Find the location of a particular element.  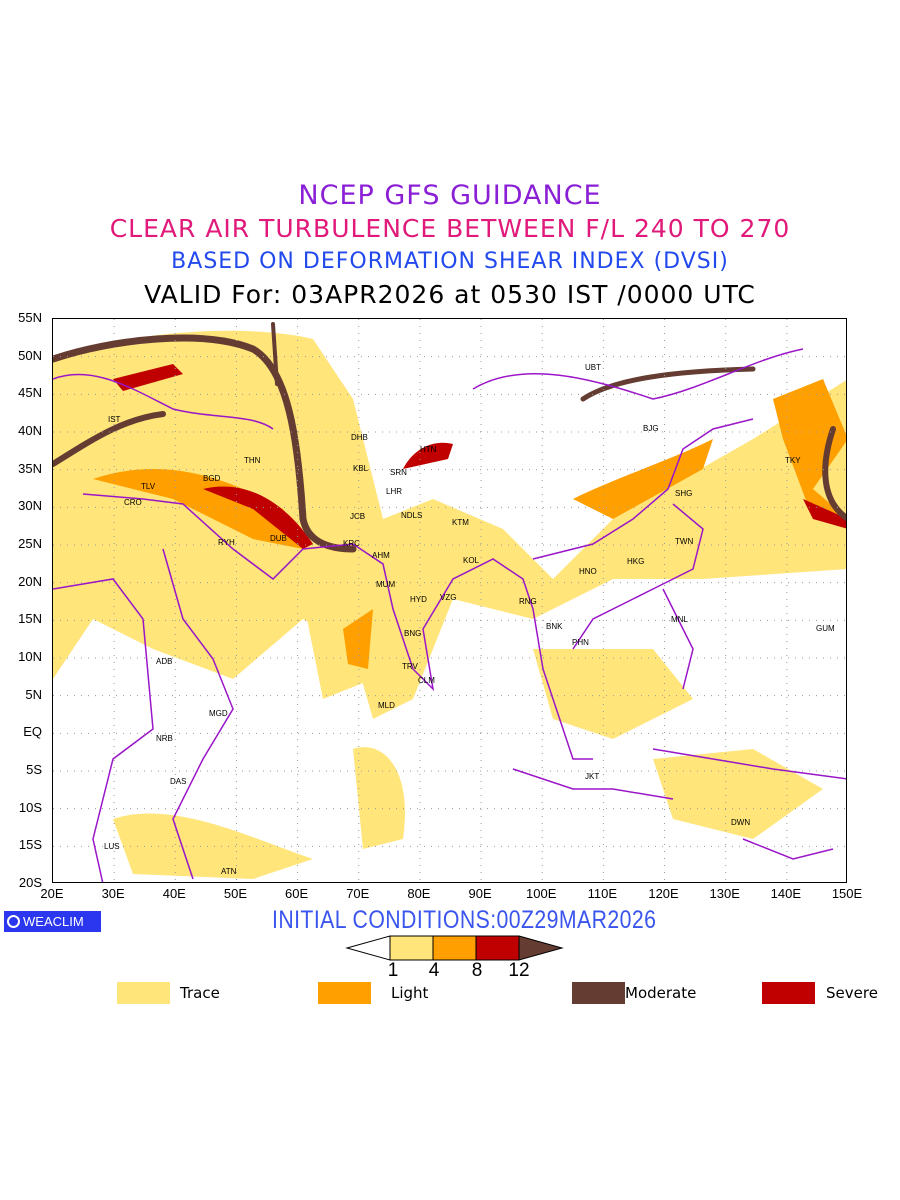

lat-label: 55N is located at coordinates (30, 317).